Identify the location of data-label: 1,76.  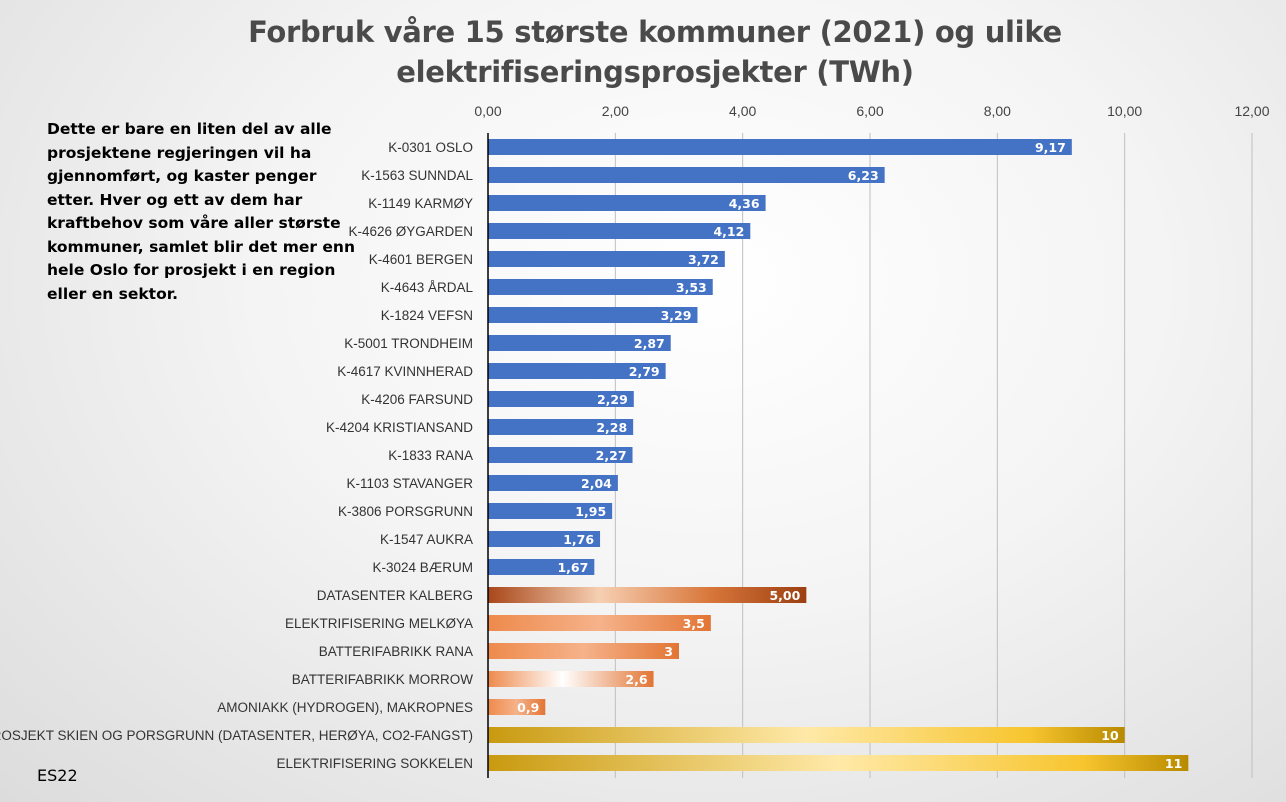
(578, 539).